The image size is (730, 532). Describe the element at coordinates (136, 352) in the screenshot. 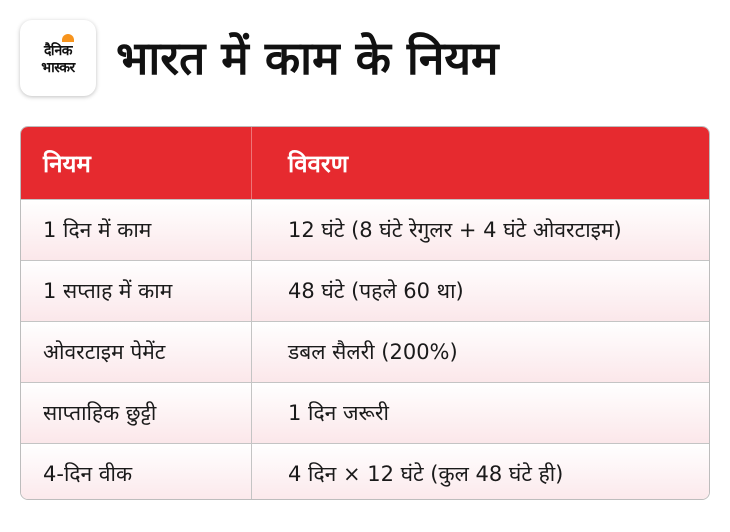

I see `rule-cell: ओवरटाइम पेमेंट` at that location.